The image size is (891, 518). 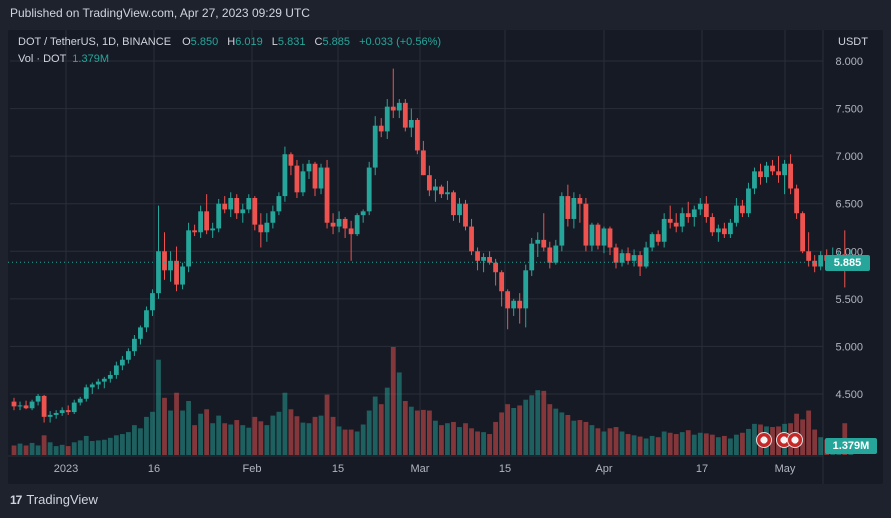 What do you see at coordinates (336, 42) in the screenshot?
I see `close-value: 5.885` at bounding box center [336, 42].